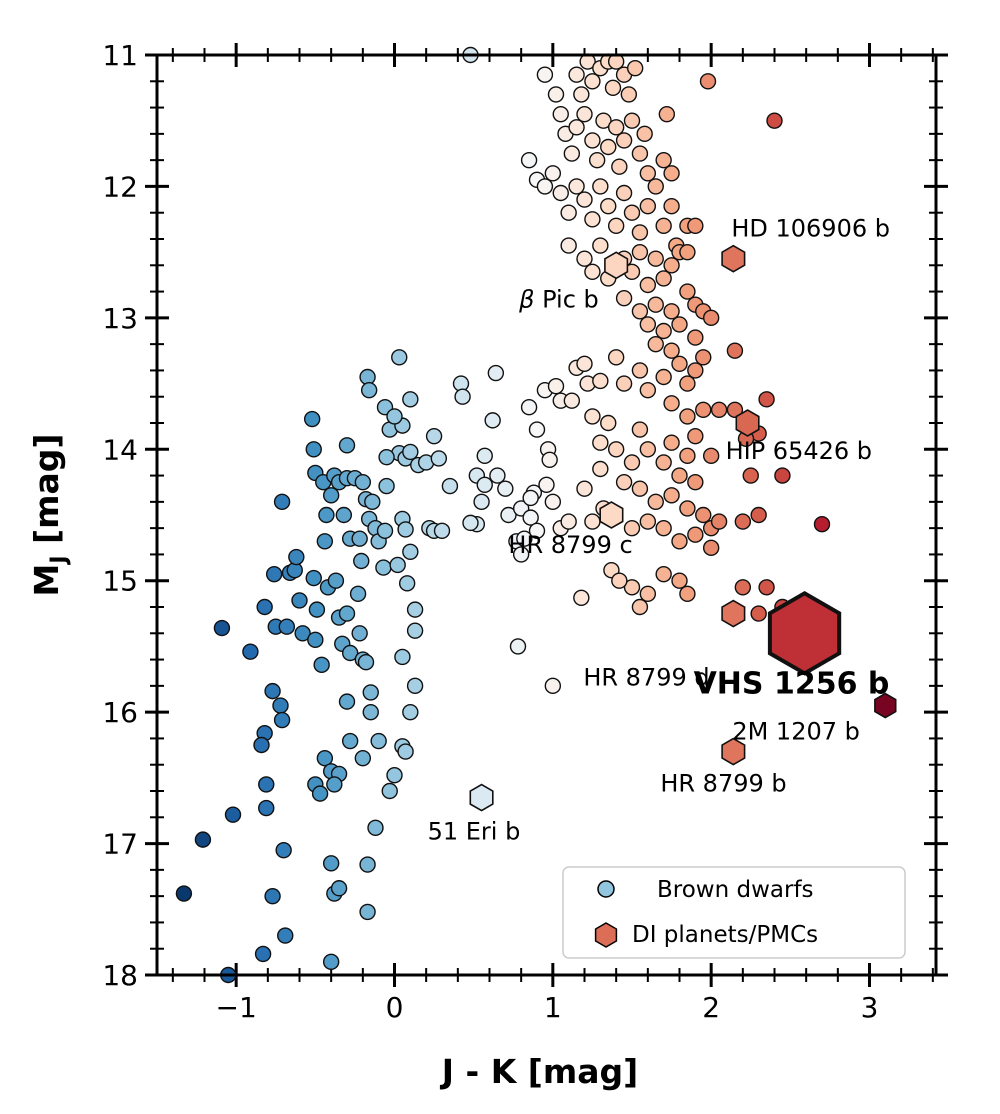 The image size is (1000, 1114). What do you see at coordinates (120, 318) in the screenshot?
I see `y-tick-label: 13` at bounding box center [120, 318].